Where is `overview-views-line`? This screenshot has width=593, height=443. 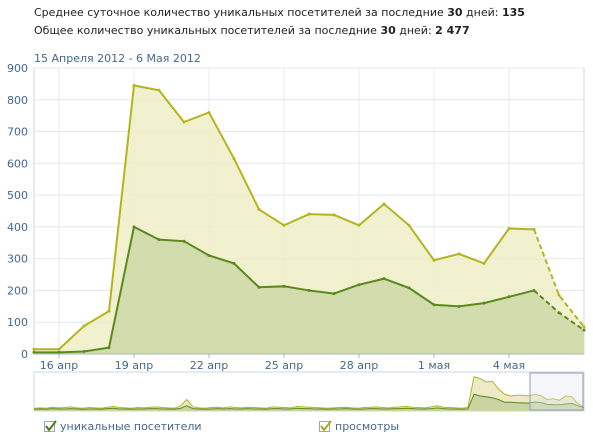
overview-views-line is located at coordinates (309, 392).